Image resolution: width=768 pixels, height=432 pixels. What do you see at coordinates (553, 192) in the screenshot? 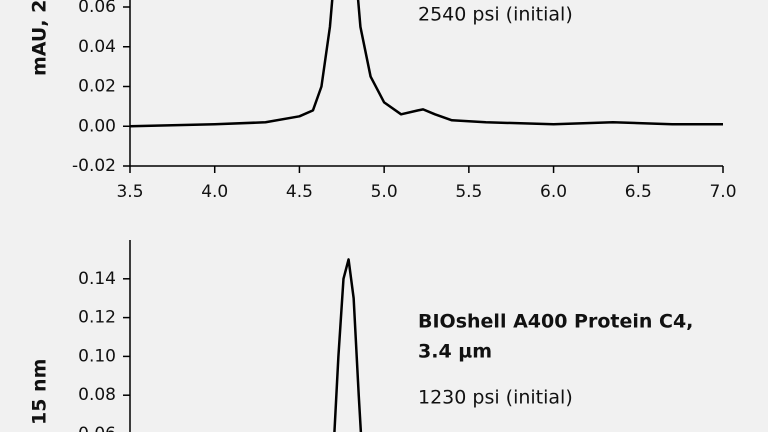
I see `x-tick-label: 6.0` at bounding box center [553, 192].